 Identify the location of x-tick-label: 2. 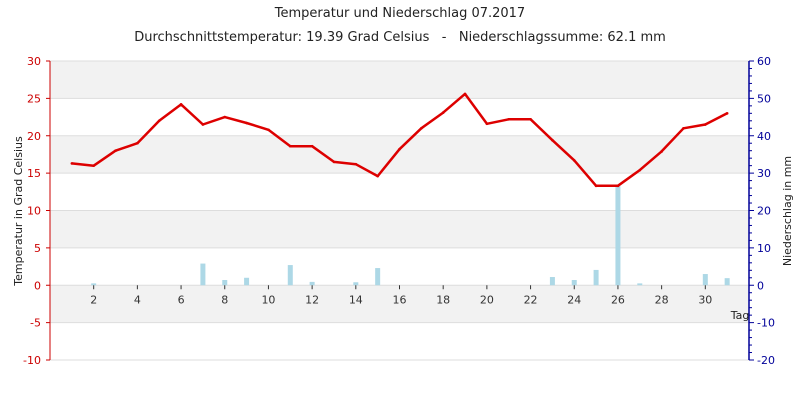
(93, 299).